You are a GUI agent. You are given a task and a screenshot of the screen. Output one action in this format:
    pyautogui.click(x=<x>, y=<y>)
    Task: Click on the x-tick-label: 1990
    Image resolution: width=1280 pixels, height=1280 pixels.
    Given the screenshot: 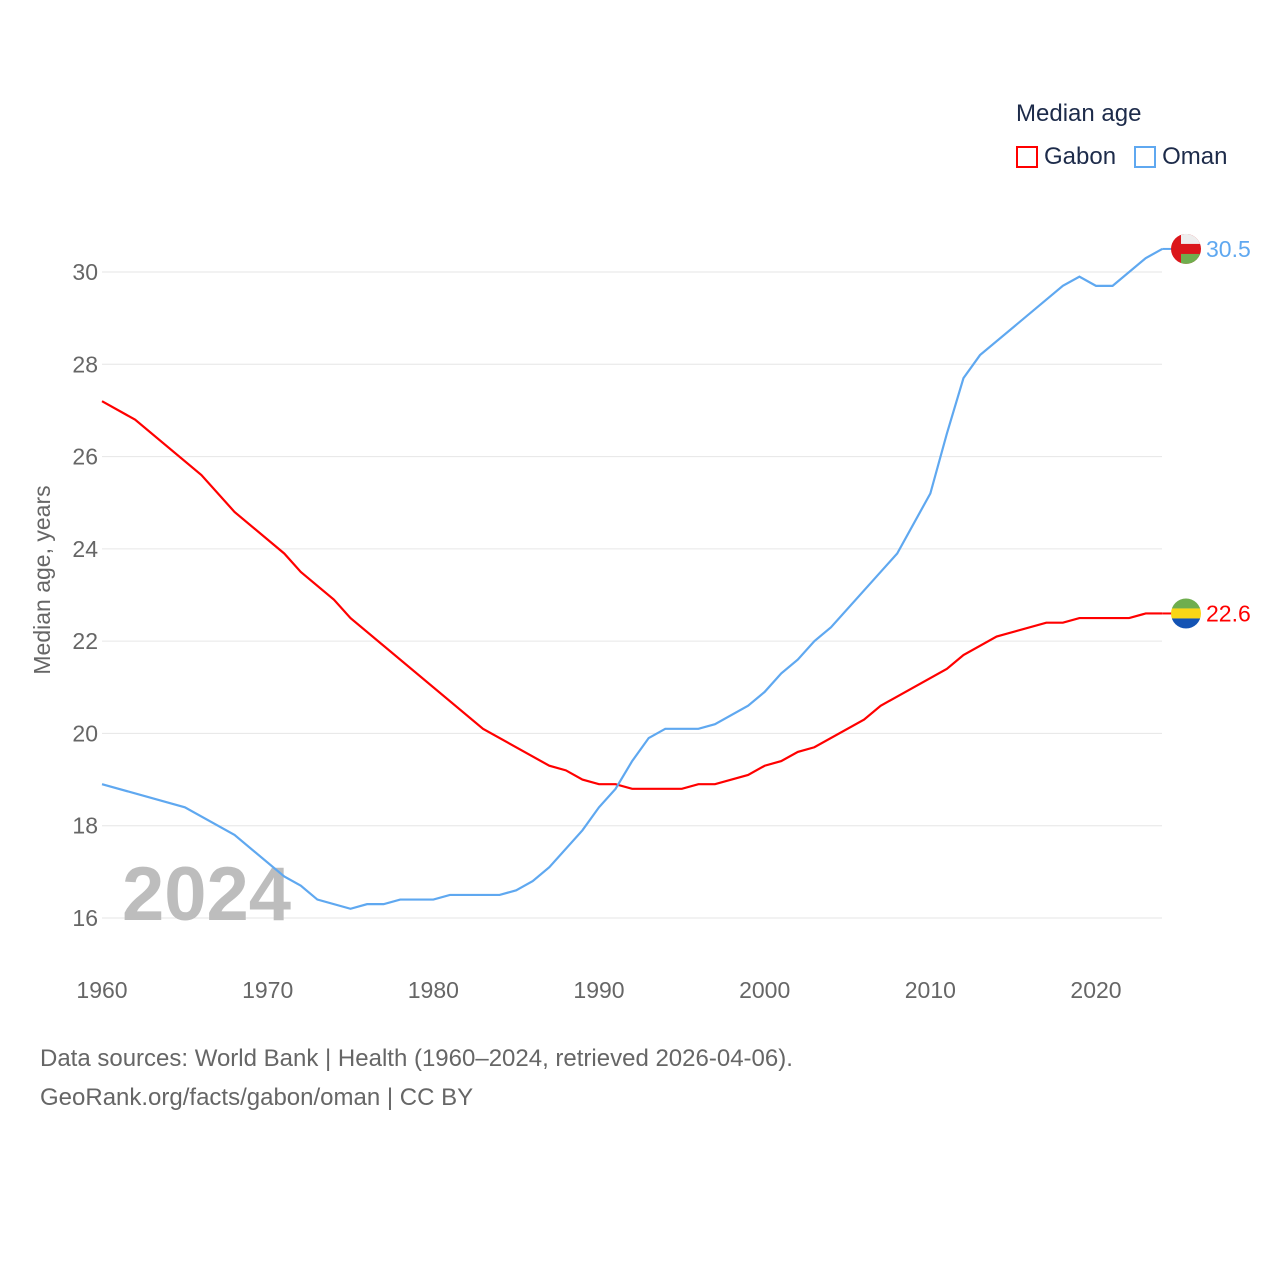 What is the action you would take?
    pyautogui.click(x=598, y=990)
    